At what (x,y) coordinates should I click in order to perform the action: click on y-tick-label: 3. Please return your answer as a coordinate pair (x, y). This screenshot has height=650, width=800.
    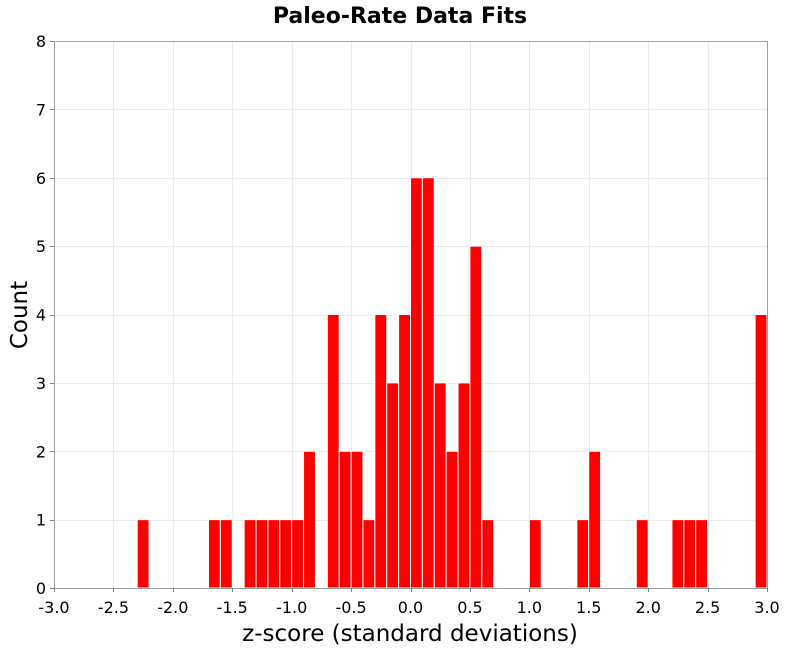
    Looking at the image, I should click on (41, 383).